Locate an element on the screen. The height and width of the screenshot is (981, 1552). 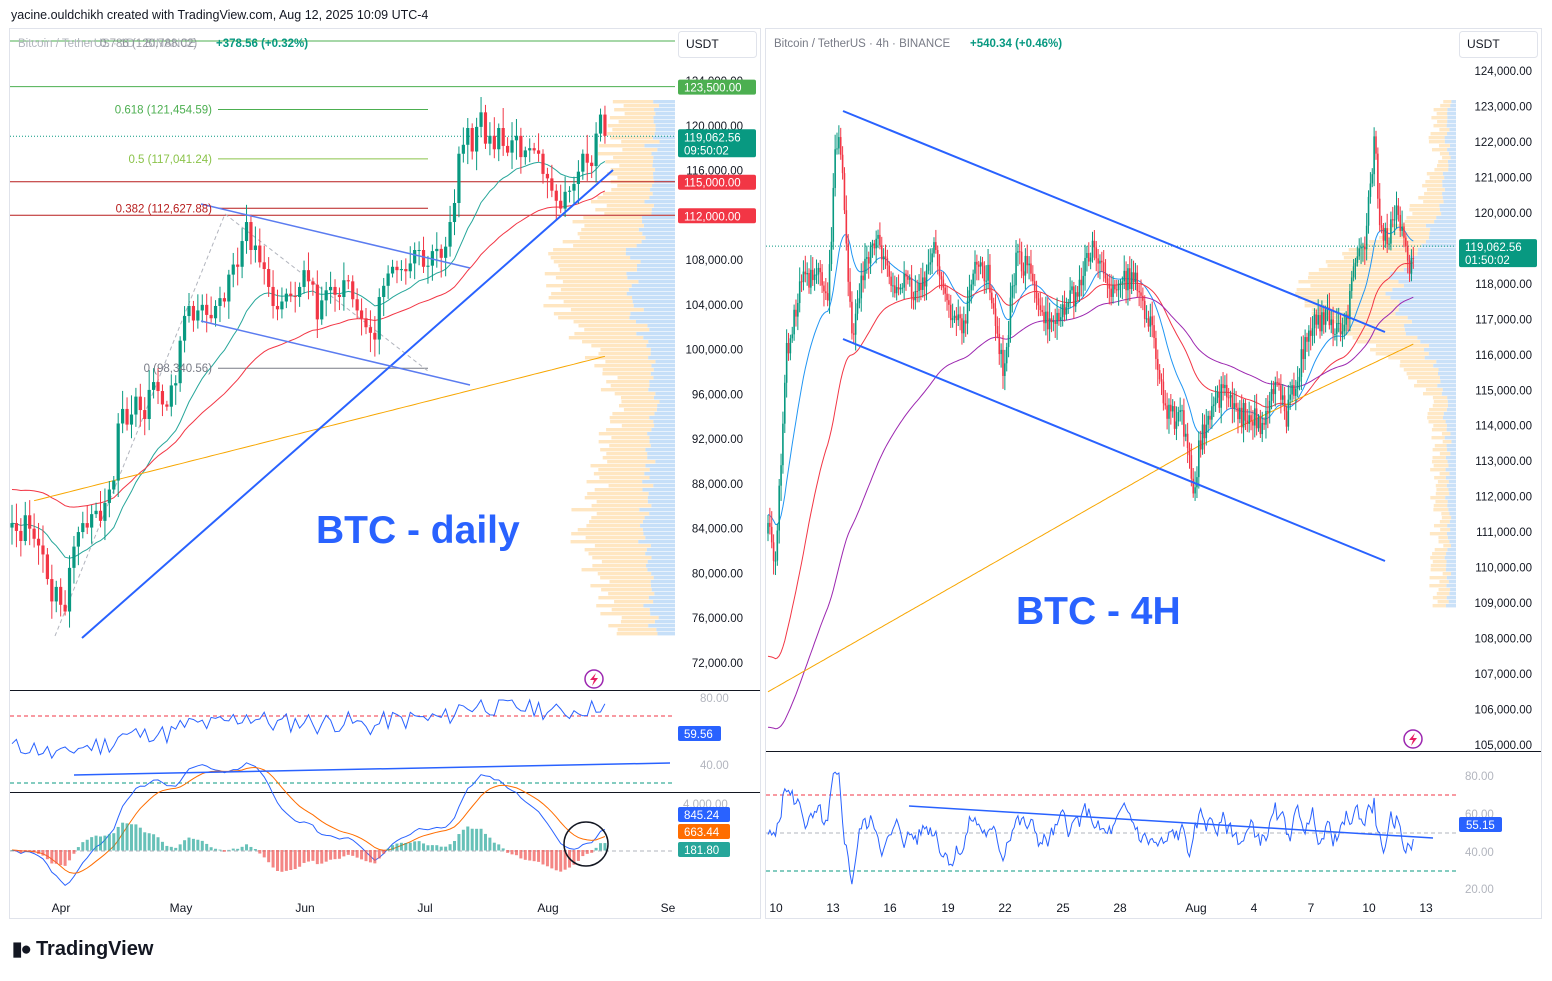
daily-events-icon is located at coordinates (594, 679).